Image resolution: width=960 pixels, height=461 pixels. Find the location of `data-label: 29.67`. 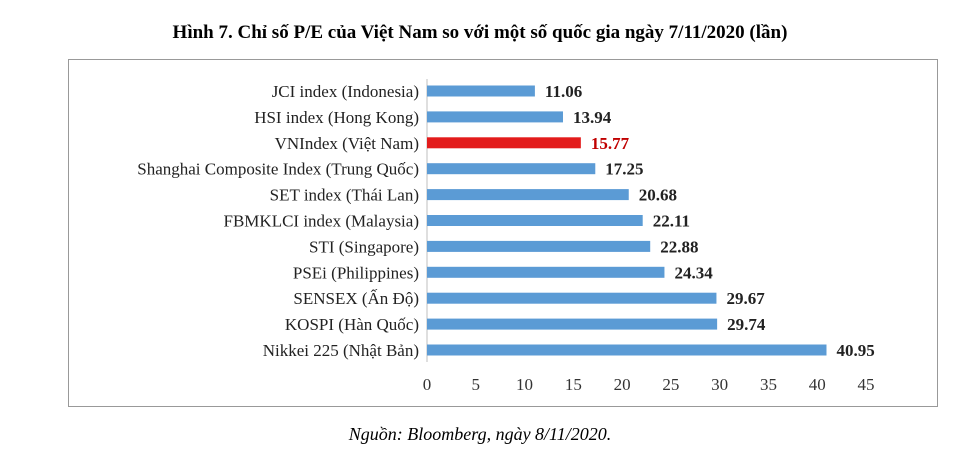

data-label: 29.67 is located at coordinates (745, 298).